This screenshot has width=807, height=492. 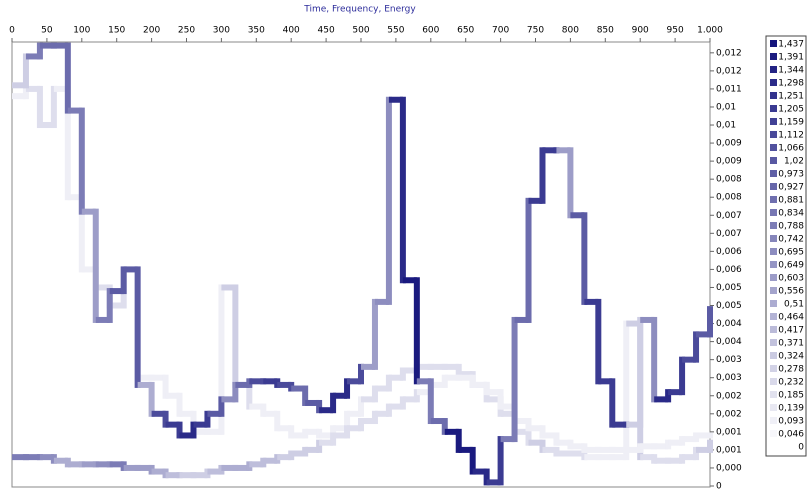 What do you see at coordinates (791, 214) in the screenshot?
I see `legend-label: 0,834` at bounding box center [791, 214].